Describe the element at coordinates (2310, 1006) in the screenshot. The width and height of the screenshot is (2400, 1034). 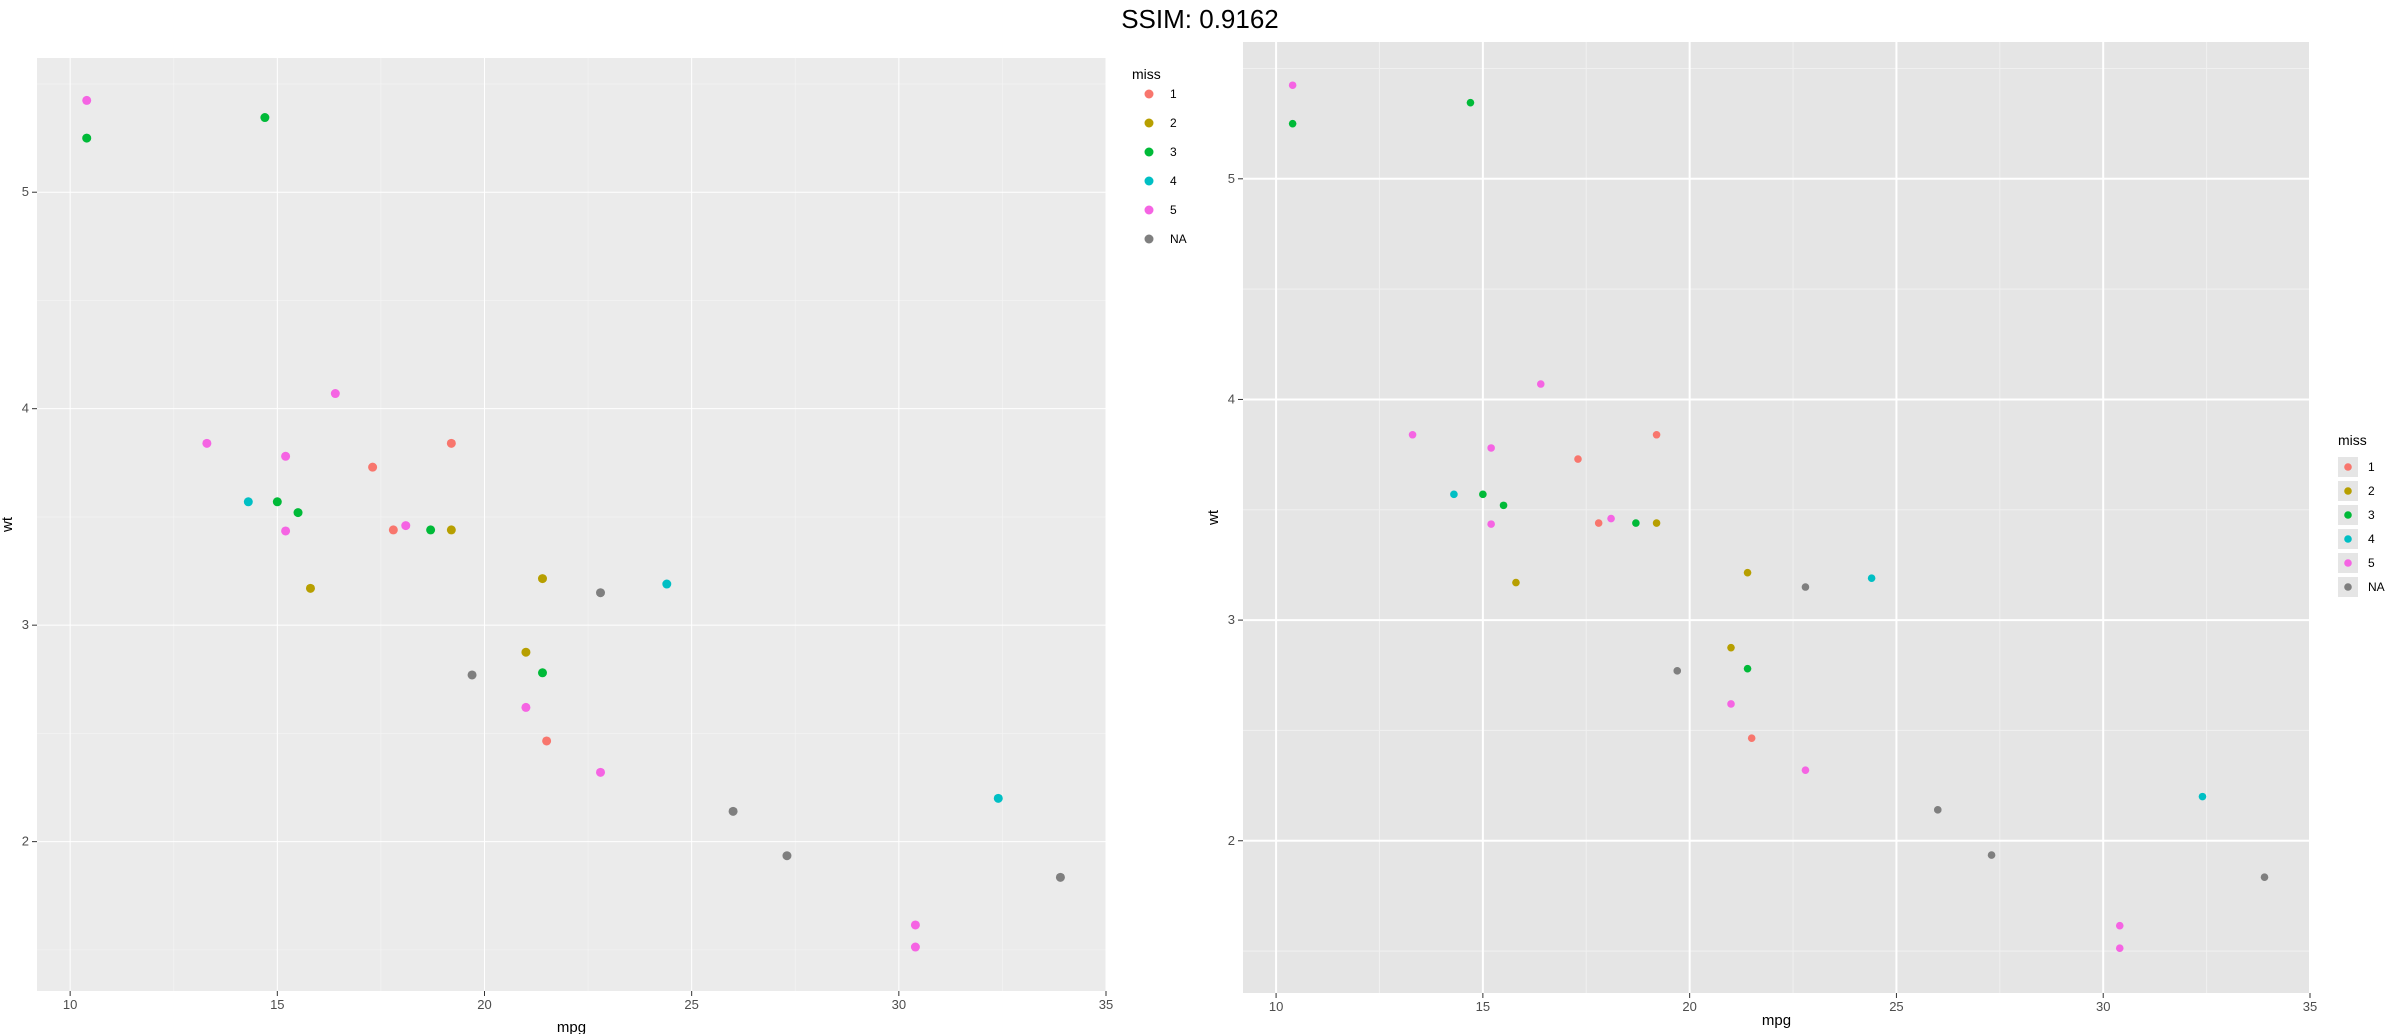
I see `x-tick-label: 35` at that location.